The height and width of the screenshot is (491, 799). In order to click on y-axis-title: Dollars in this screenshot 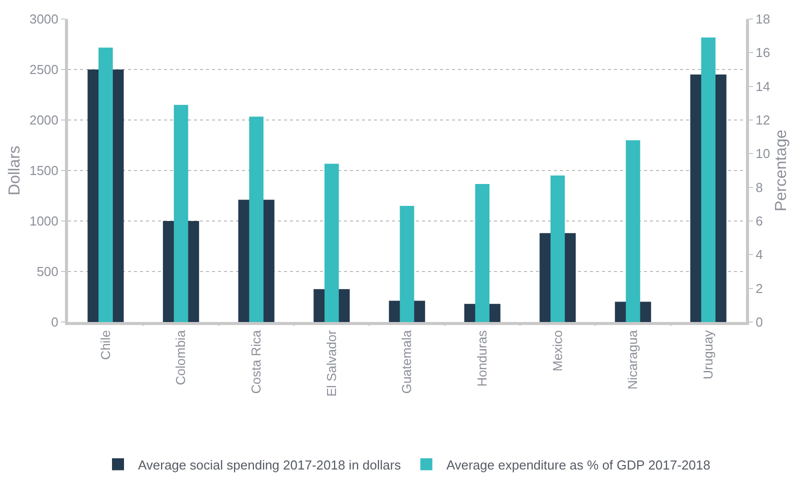, I will do `click(15, 171)`.